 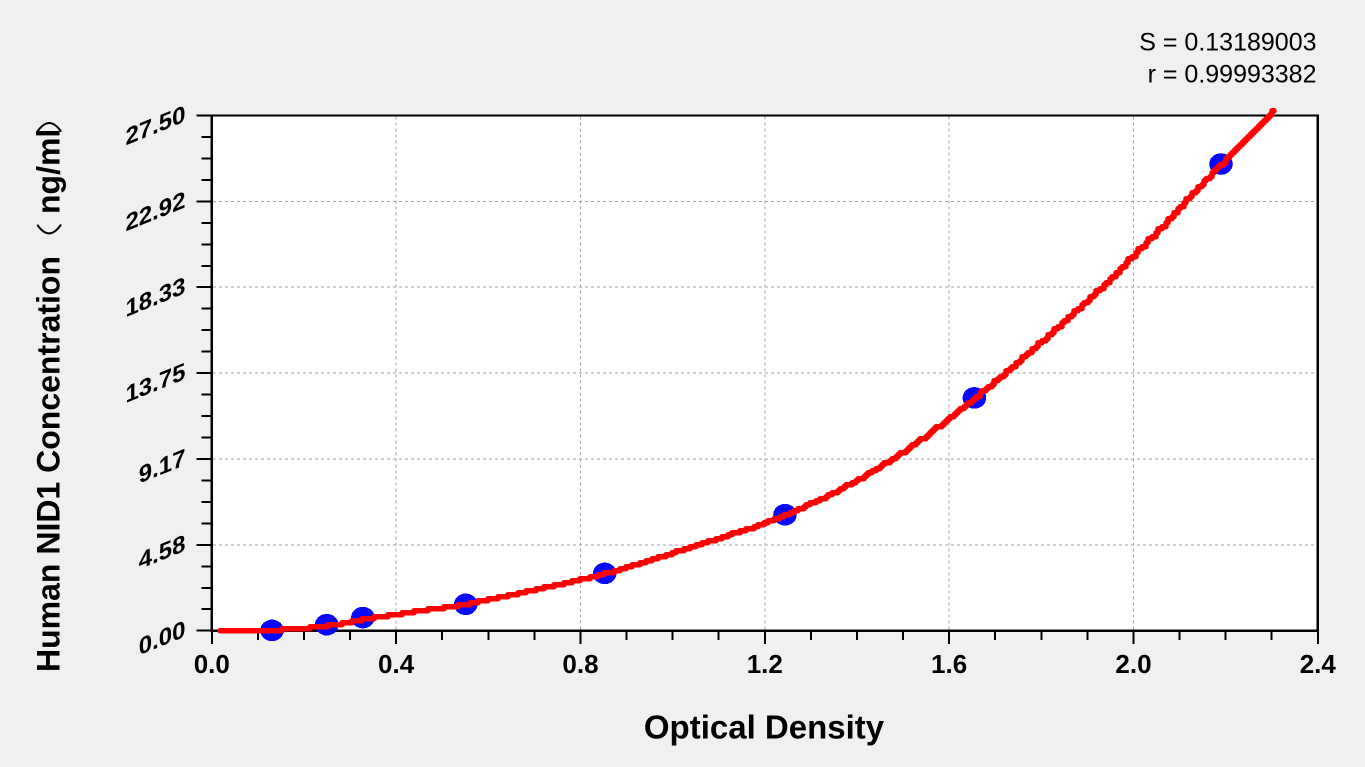 I want to click on svg-text: 0.0, so click(x=212, y=664).